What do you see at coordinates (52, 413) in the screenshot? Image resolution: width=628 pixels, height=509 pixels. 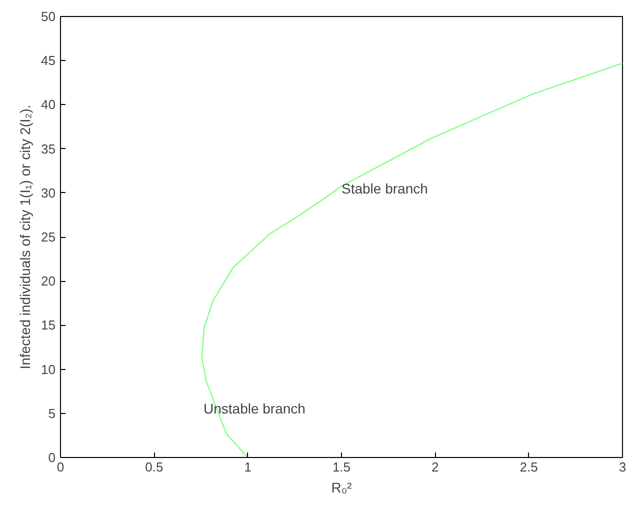 I see `y-tick-label: 5` at bounding box center [52, 413].